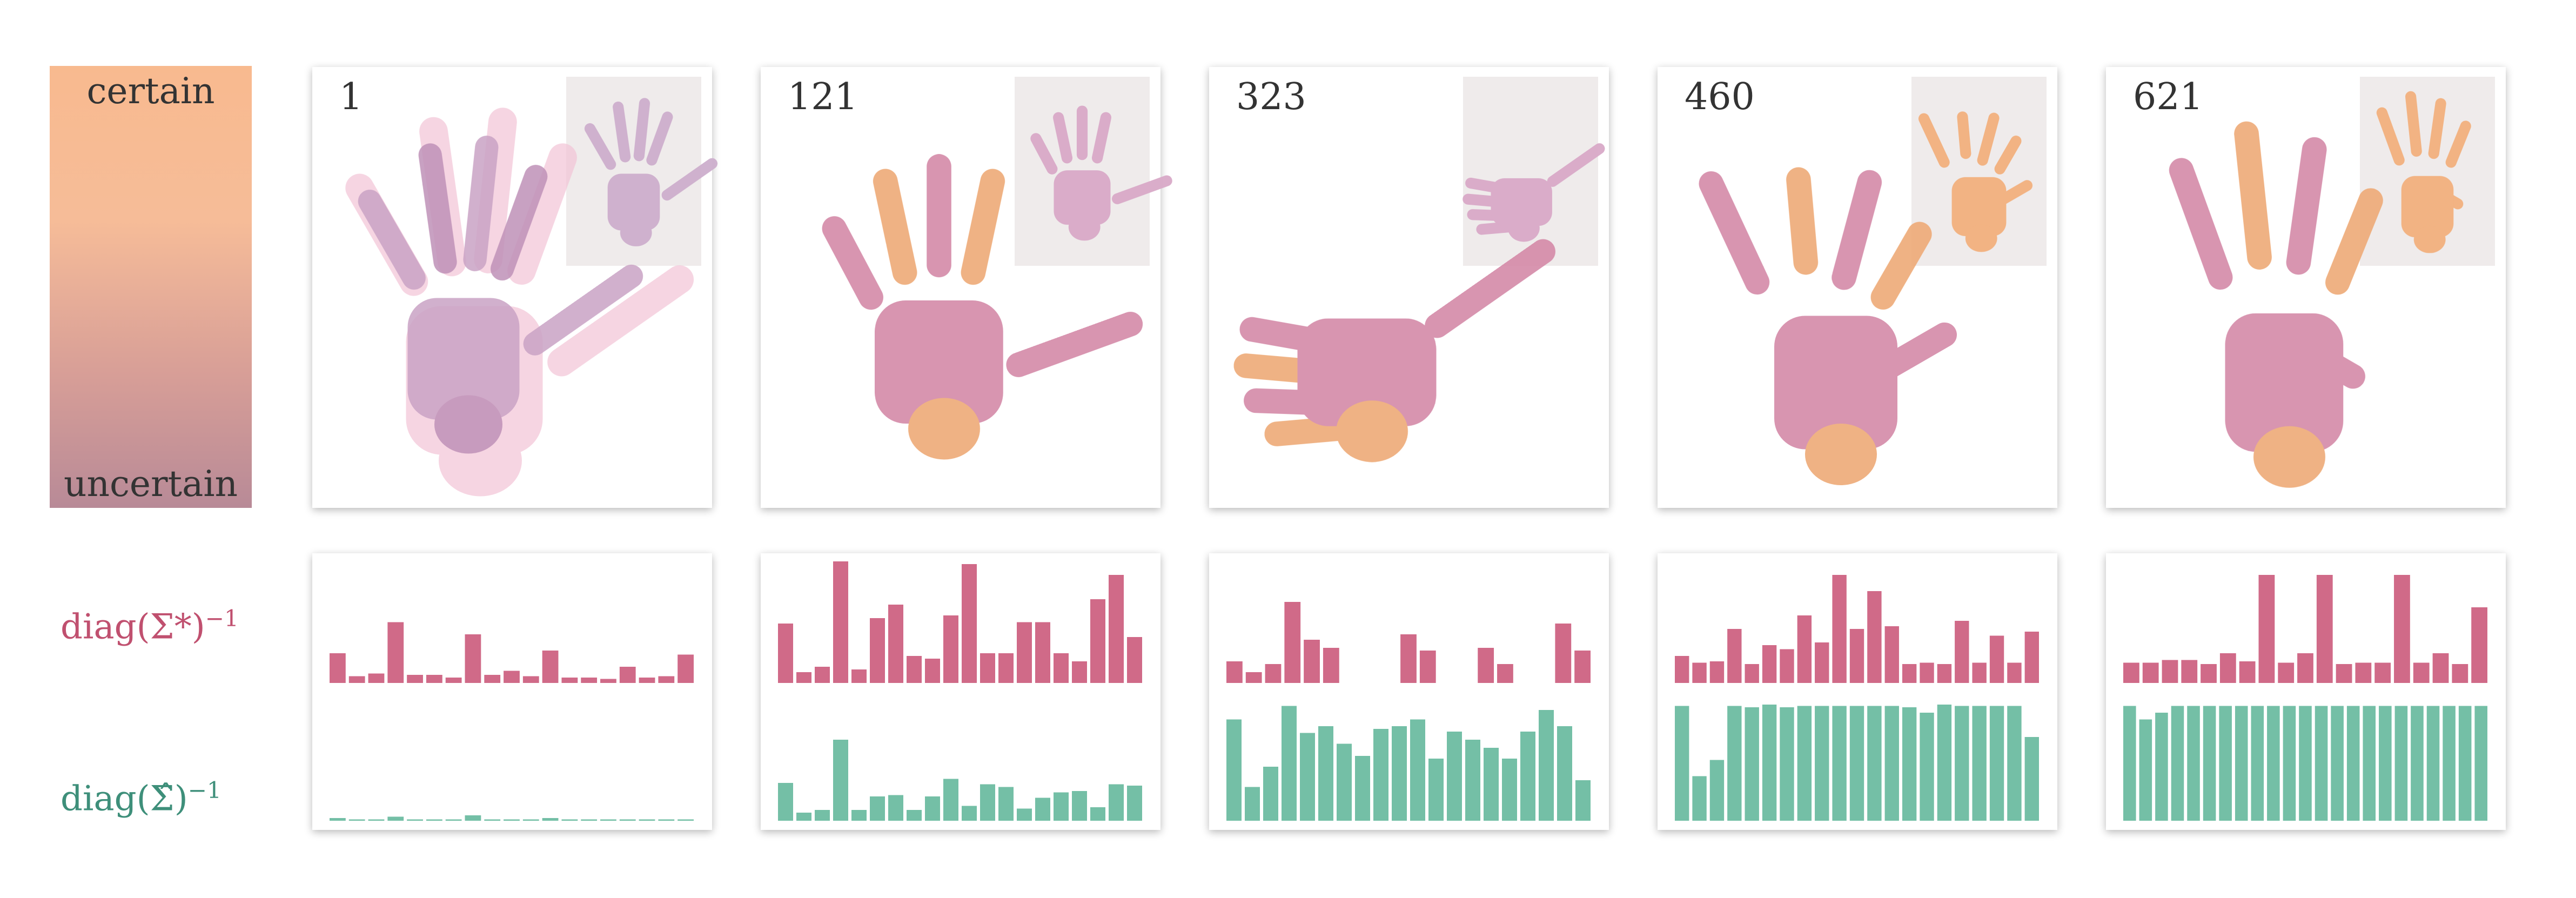 The image size is (2576, 898). Describe the element at coordinates (1084, 227) in the screenshot. I see `inset-wrist` at that location.